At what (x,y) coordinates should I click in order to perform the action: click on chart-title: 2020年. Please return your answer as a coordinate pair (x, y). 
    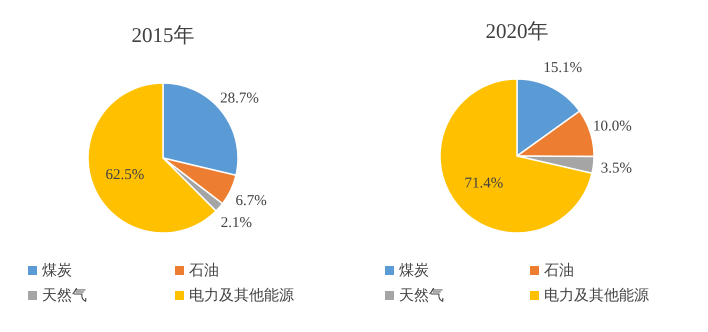
    Looking at the image, I should click on (517, 31).